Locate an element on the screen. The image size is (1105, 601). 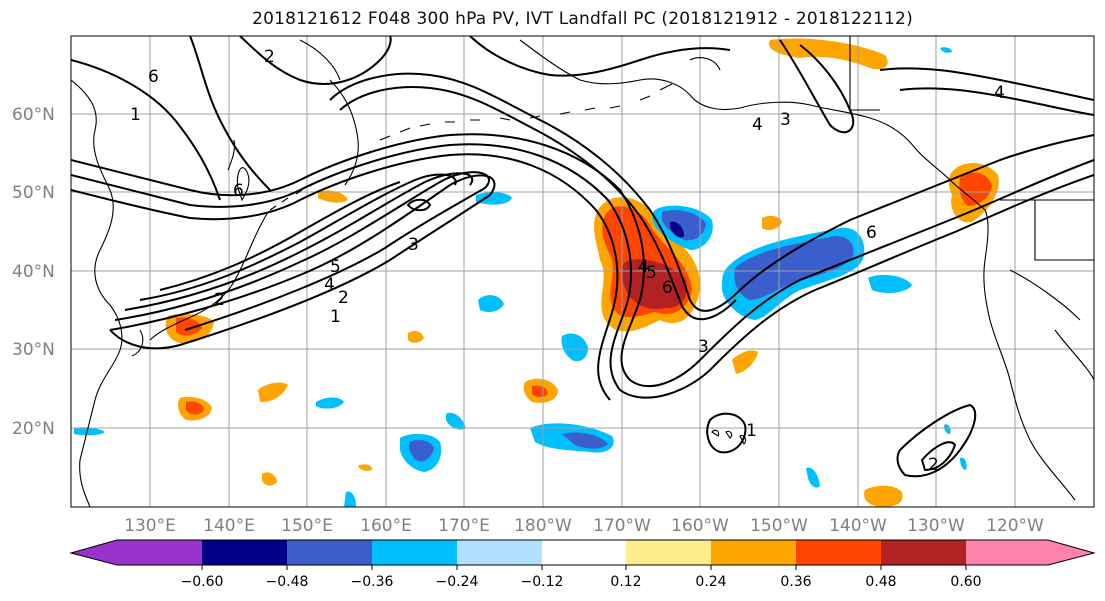
colorbar-tick-label: −0.60 is located at coordinates (202, 582).